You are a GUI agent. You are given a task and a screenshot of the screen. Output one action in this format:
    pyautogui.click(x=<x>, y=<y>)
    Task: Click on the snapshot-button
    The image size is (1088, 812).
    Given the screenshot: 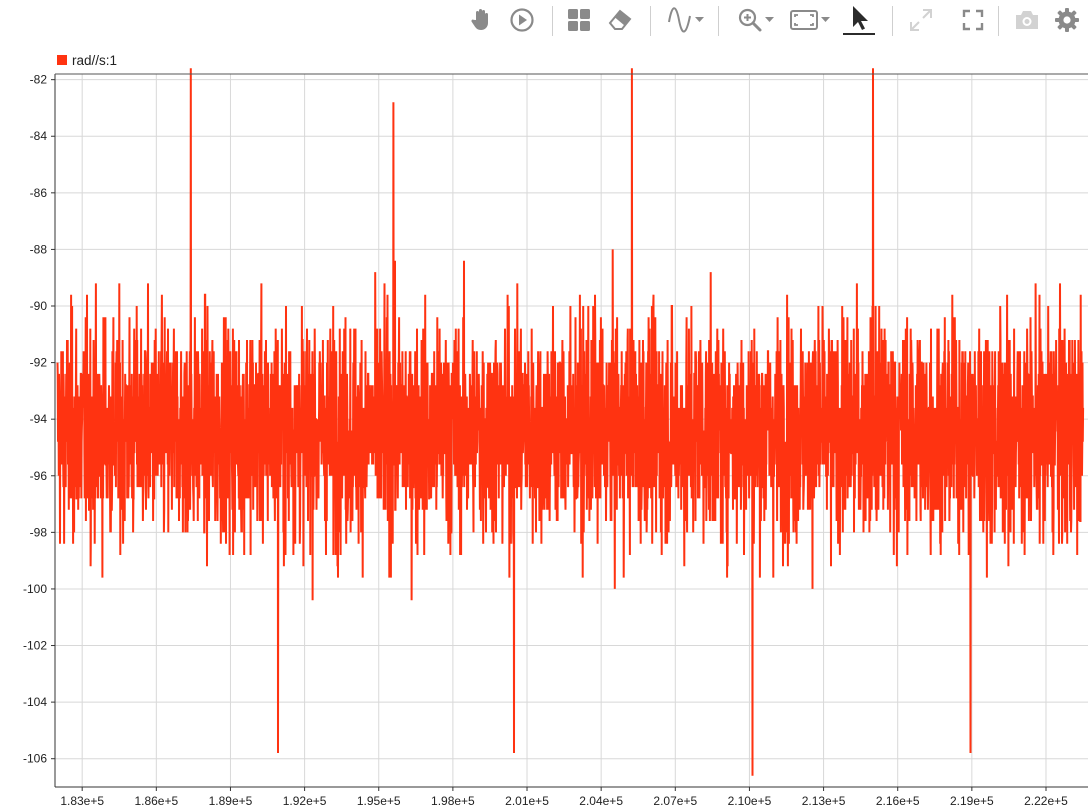 What is the action you would take?
    pyautogui.click(x=1027, y=20)
    